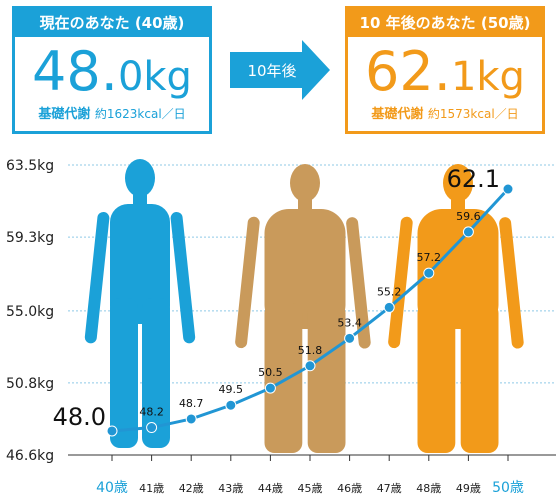  I want to click on future-weight-dec: 1, so click(463, 77).